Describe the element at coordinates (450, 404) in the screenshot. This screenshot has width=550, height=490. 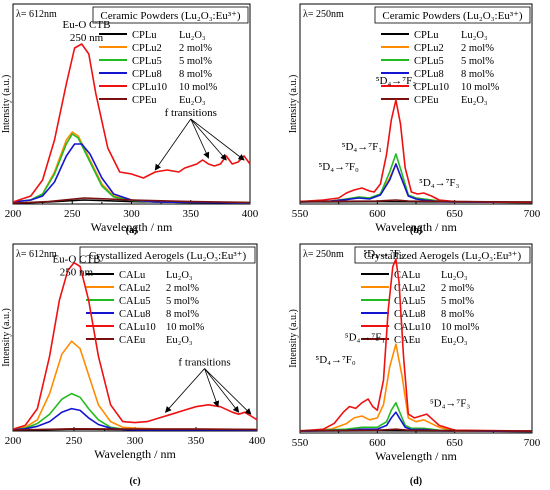
I see `annotation-text: ⁵D₄→⁷F₃` at that location.